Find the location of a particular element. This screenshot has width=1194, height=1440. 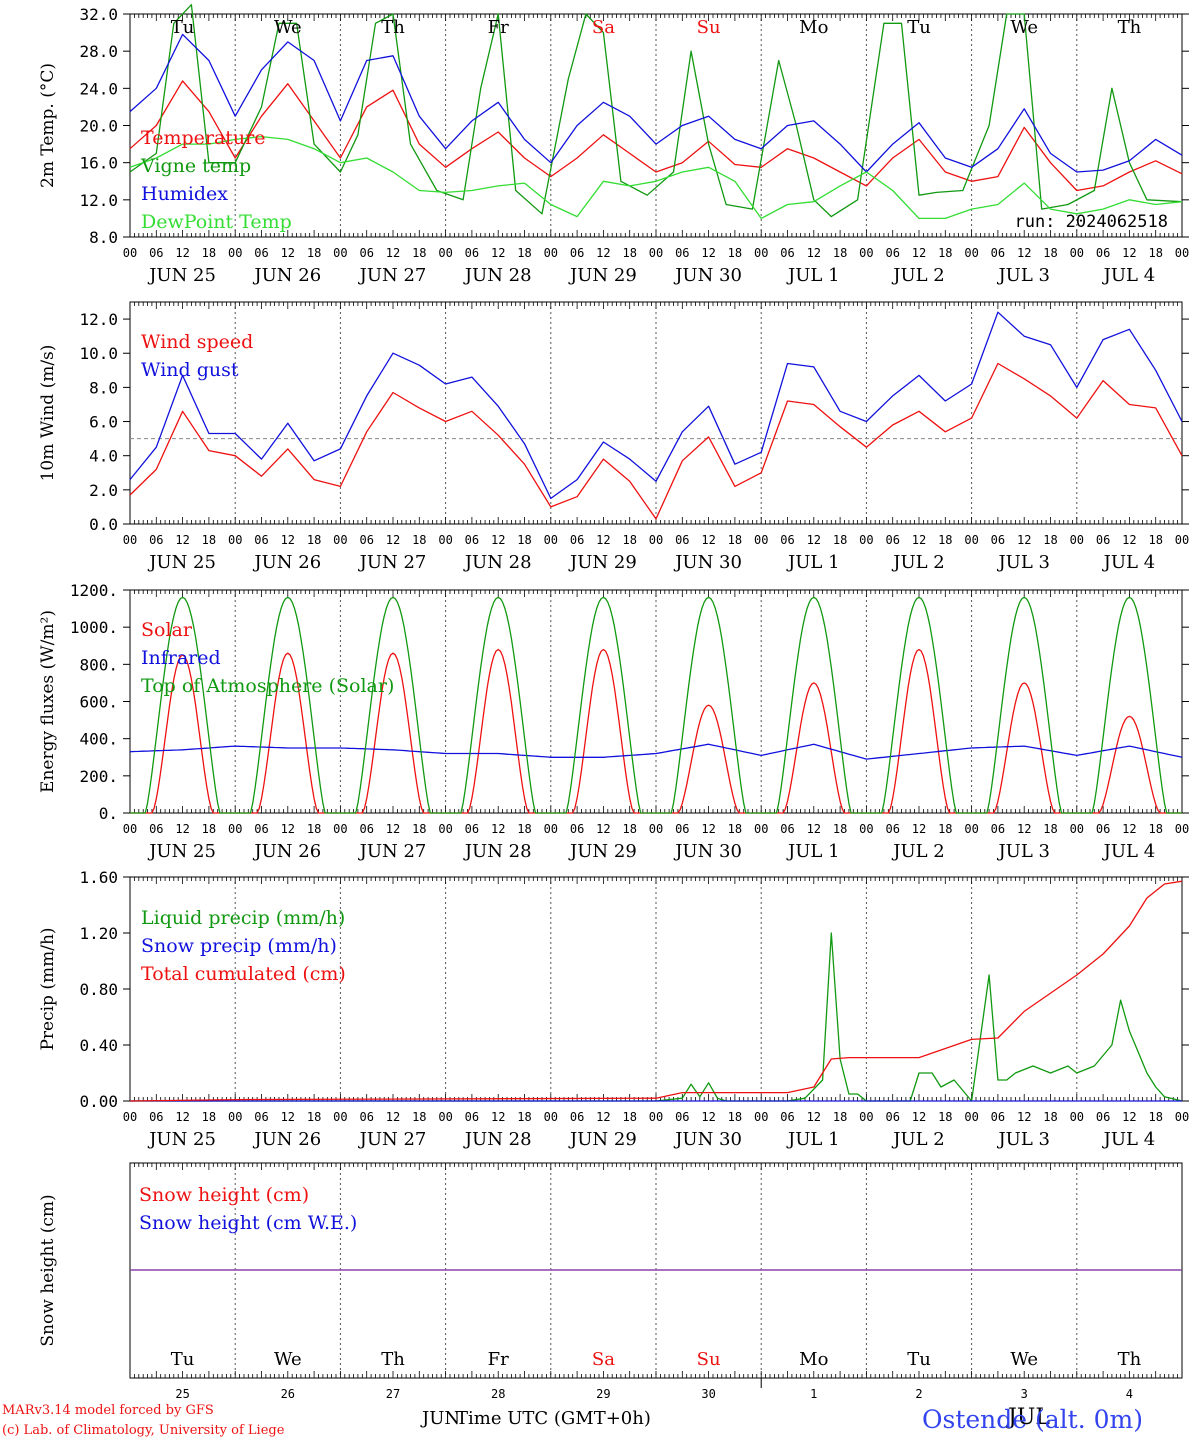

temp-legend-item: Temperature is located at coordinates (203, 138).